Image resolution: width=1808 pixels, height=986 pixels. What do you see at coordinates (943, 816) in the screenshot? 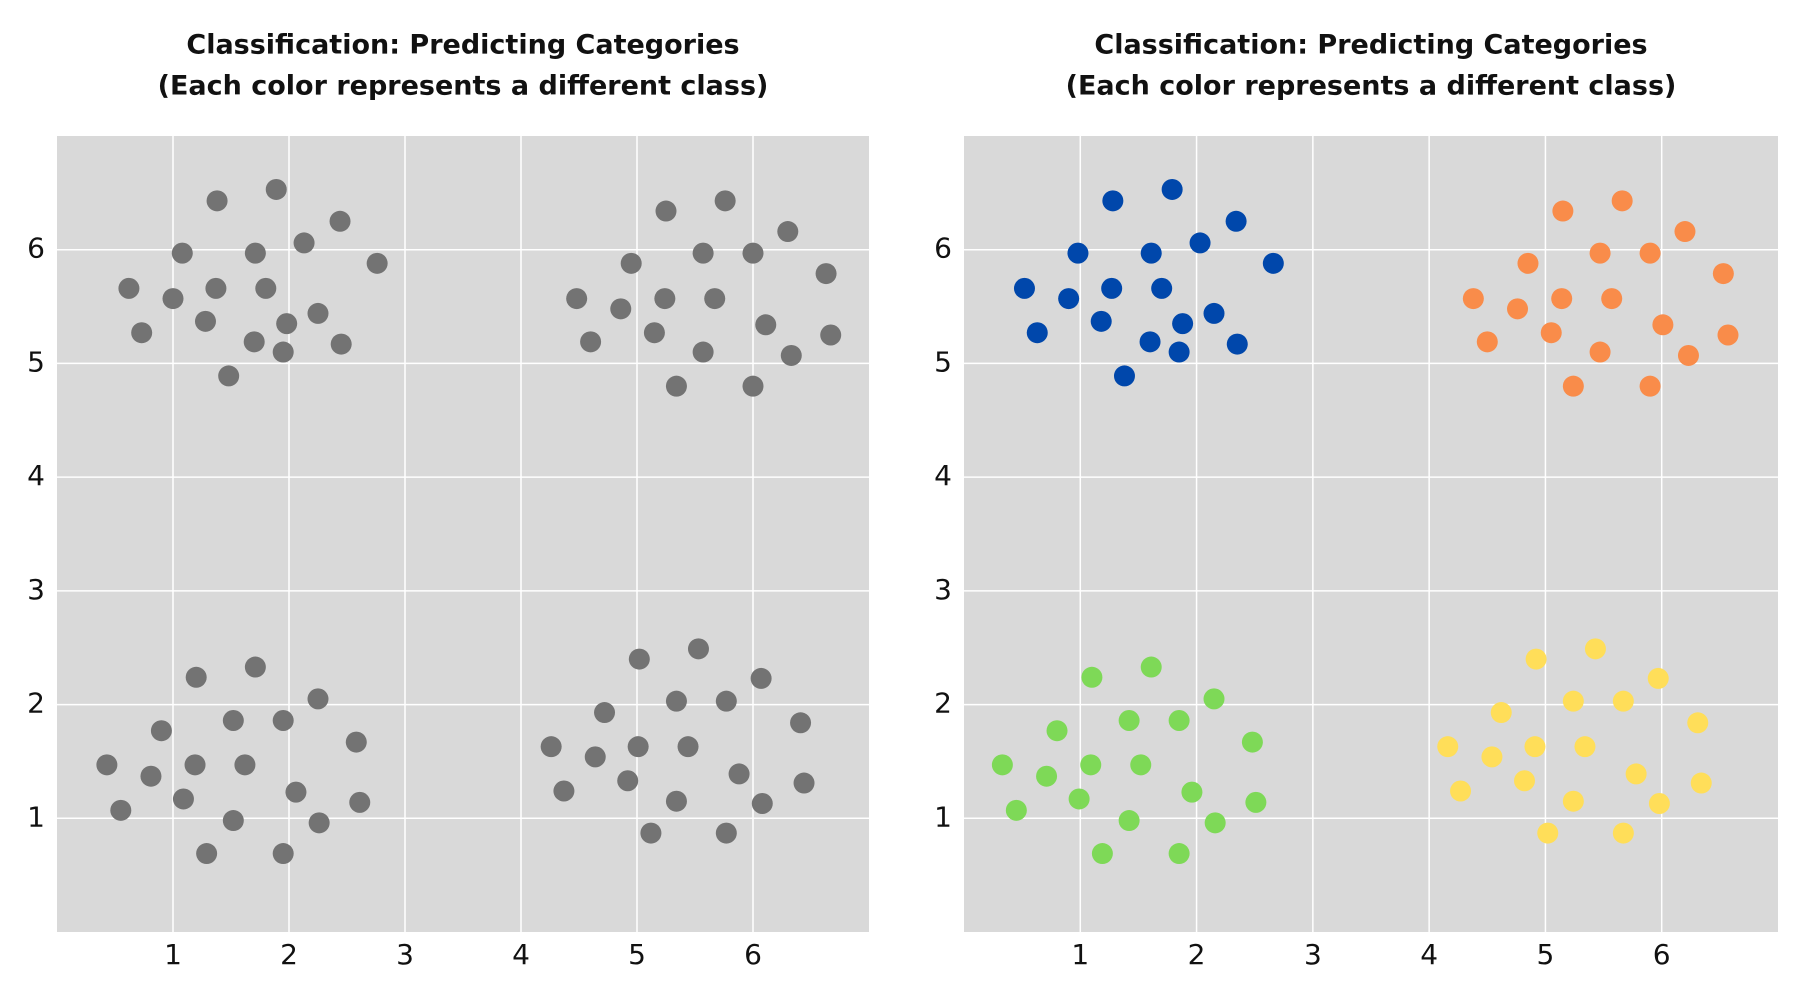
I see `y-tick-label: 1` at bounding box center [943, 816].